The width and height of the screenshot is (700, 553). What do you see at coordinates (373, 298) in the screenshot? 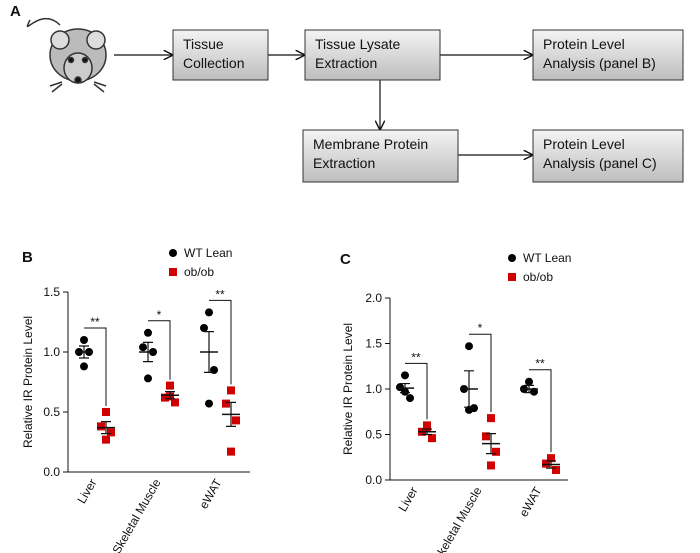
I see `y-tick-label: 2.0` at bounding box center [373, 298].